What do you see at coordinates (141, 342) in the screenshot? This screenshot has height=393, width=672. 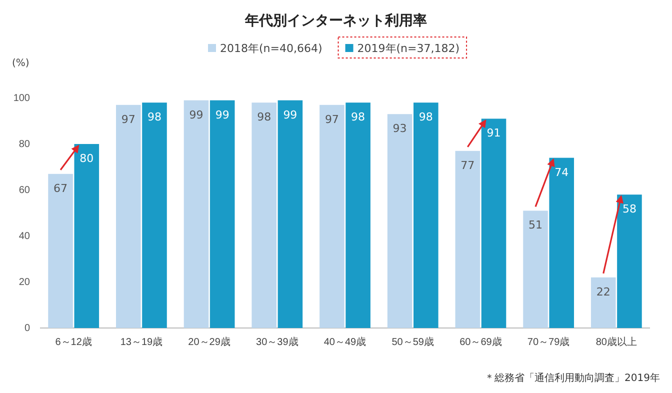 I see `x-tick-label: 13～19歳` at bounding box center [141, 342].